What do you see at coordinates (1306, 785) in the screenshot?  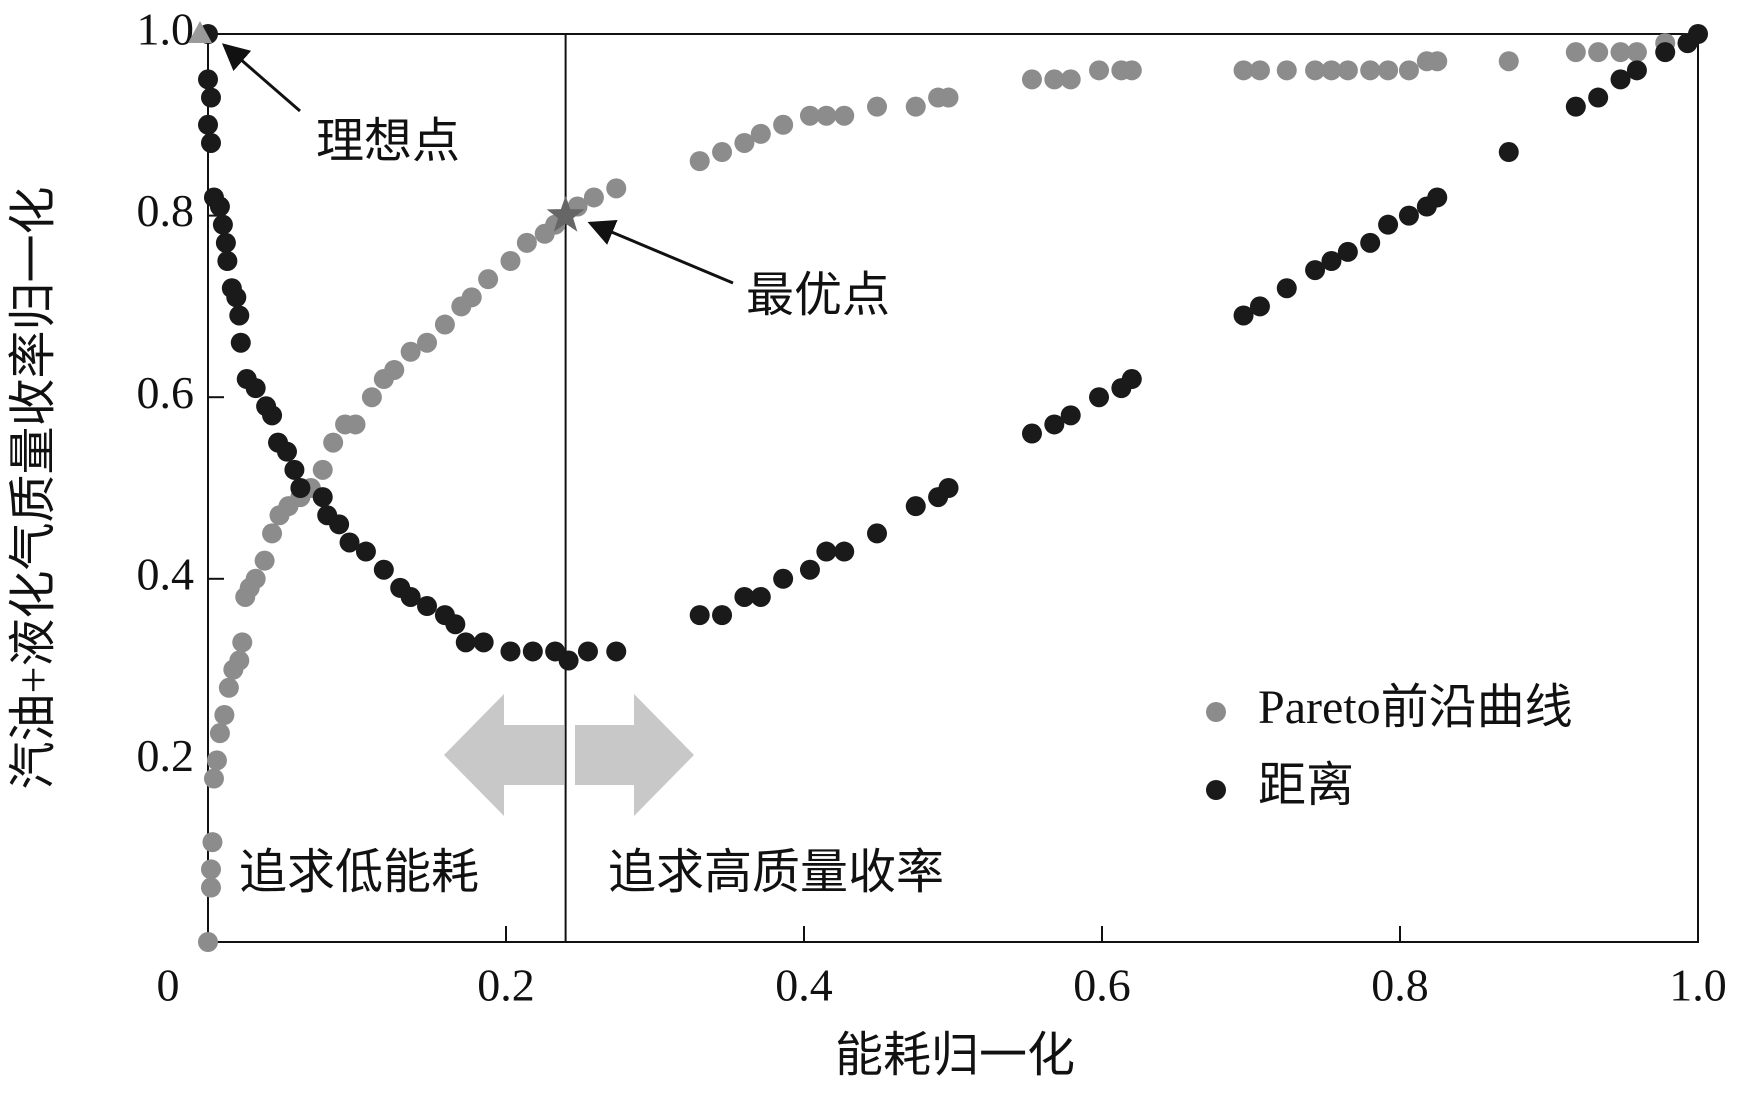 I see `legend-label: 距离` at bounding box center [1306, 785].